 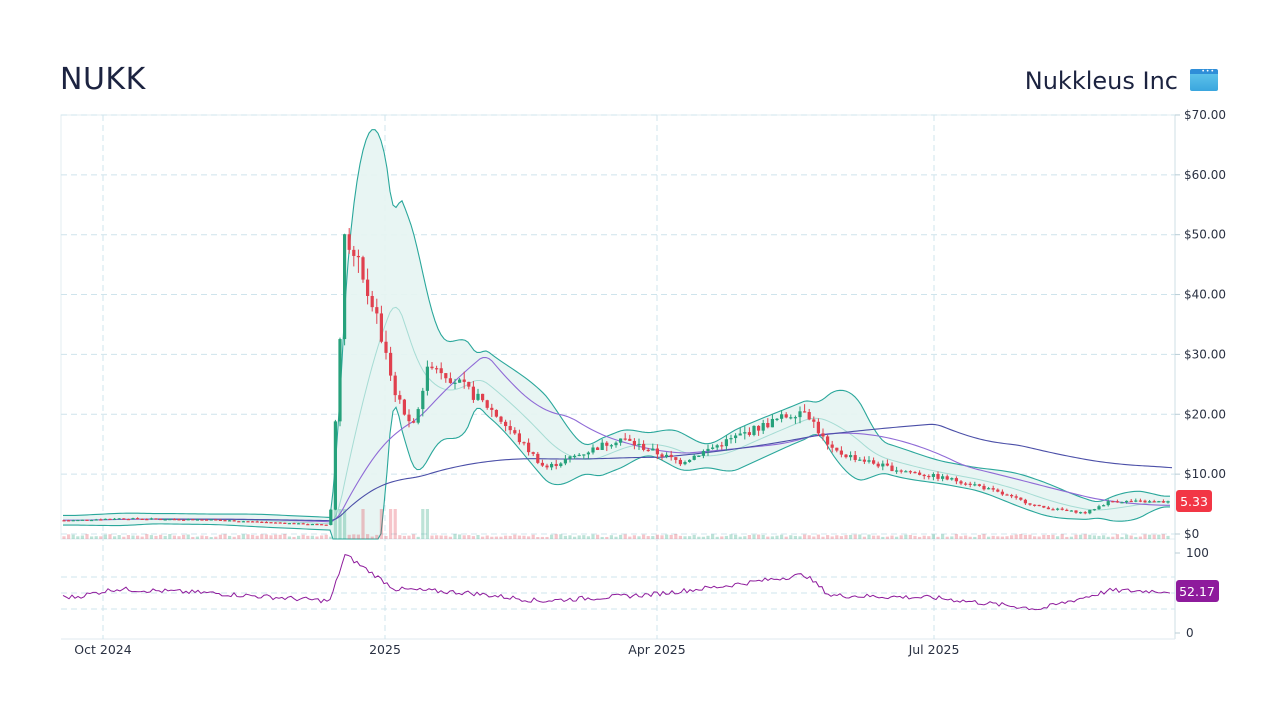 I want to click on svg-text: 100, so click(x=1197, y=553).